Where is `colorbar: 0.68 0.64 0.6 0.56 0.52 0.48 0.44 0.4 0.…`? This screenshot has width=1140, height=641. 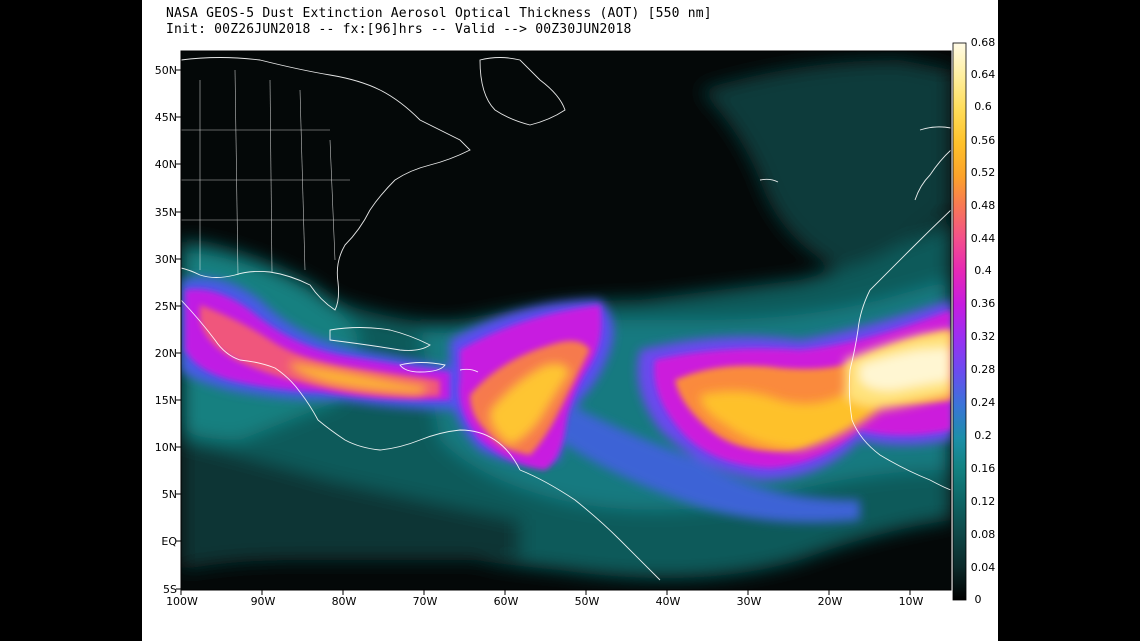 colorbar: 0.68 0.64 0.6 0.56 0.52 0.48 0.44 0.4 0.… is located at coordinates (974, 321).